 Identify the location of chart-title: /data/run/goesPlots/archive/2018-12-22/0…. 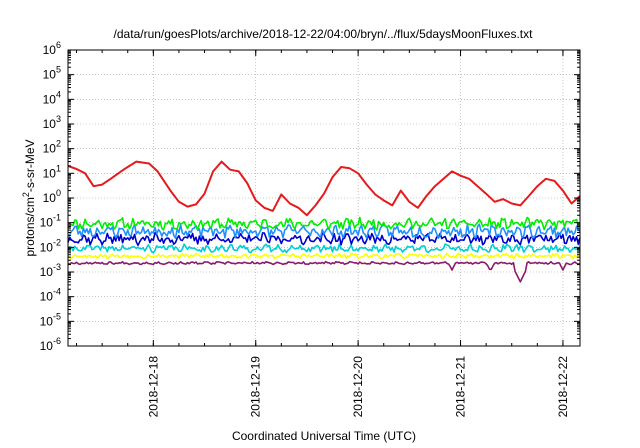
(324, 34).